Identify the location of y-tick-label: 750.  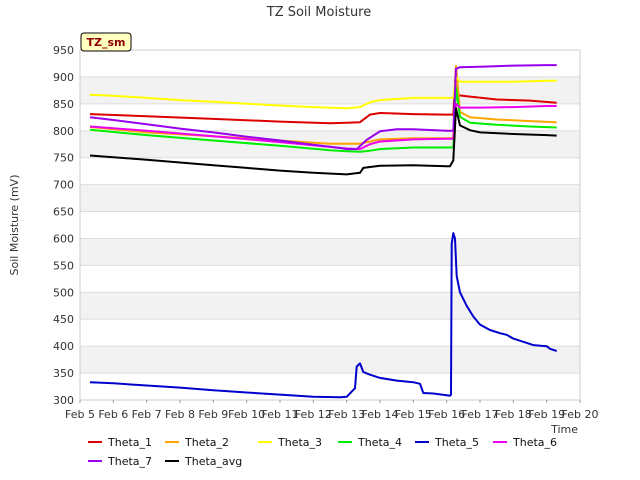
(63, 158).